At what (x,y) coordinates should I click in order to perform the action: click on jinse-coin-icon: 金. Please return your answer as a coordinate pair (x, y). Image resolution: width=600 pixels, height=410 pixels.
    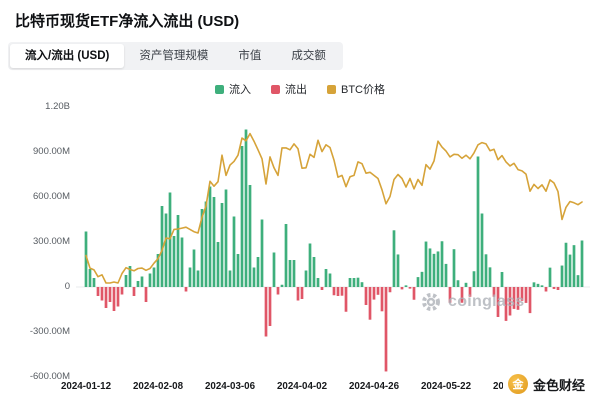
    Looking at the image, I should click on (517, 384).